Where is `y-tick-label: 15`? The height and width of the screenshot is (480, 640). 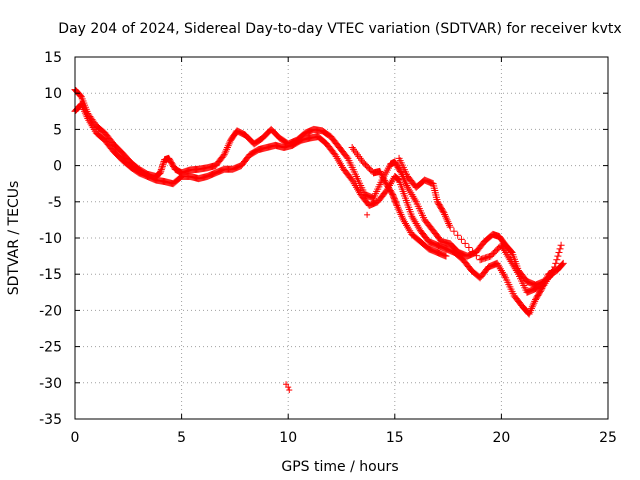
y-tick-label: 15 is located at coordinates (53, 58).